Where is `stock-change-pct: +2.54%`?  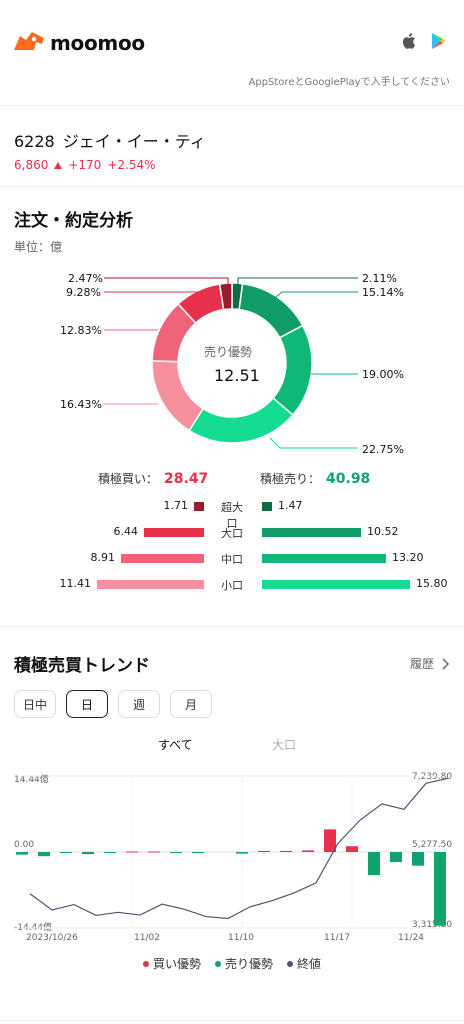 stock-change-pct: +2.54% is located at coordinates (131, 165).